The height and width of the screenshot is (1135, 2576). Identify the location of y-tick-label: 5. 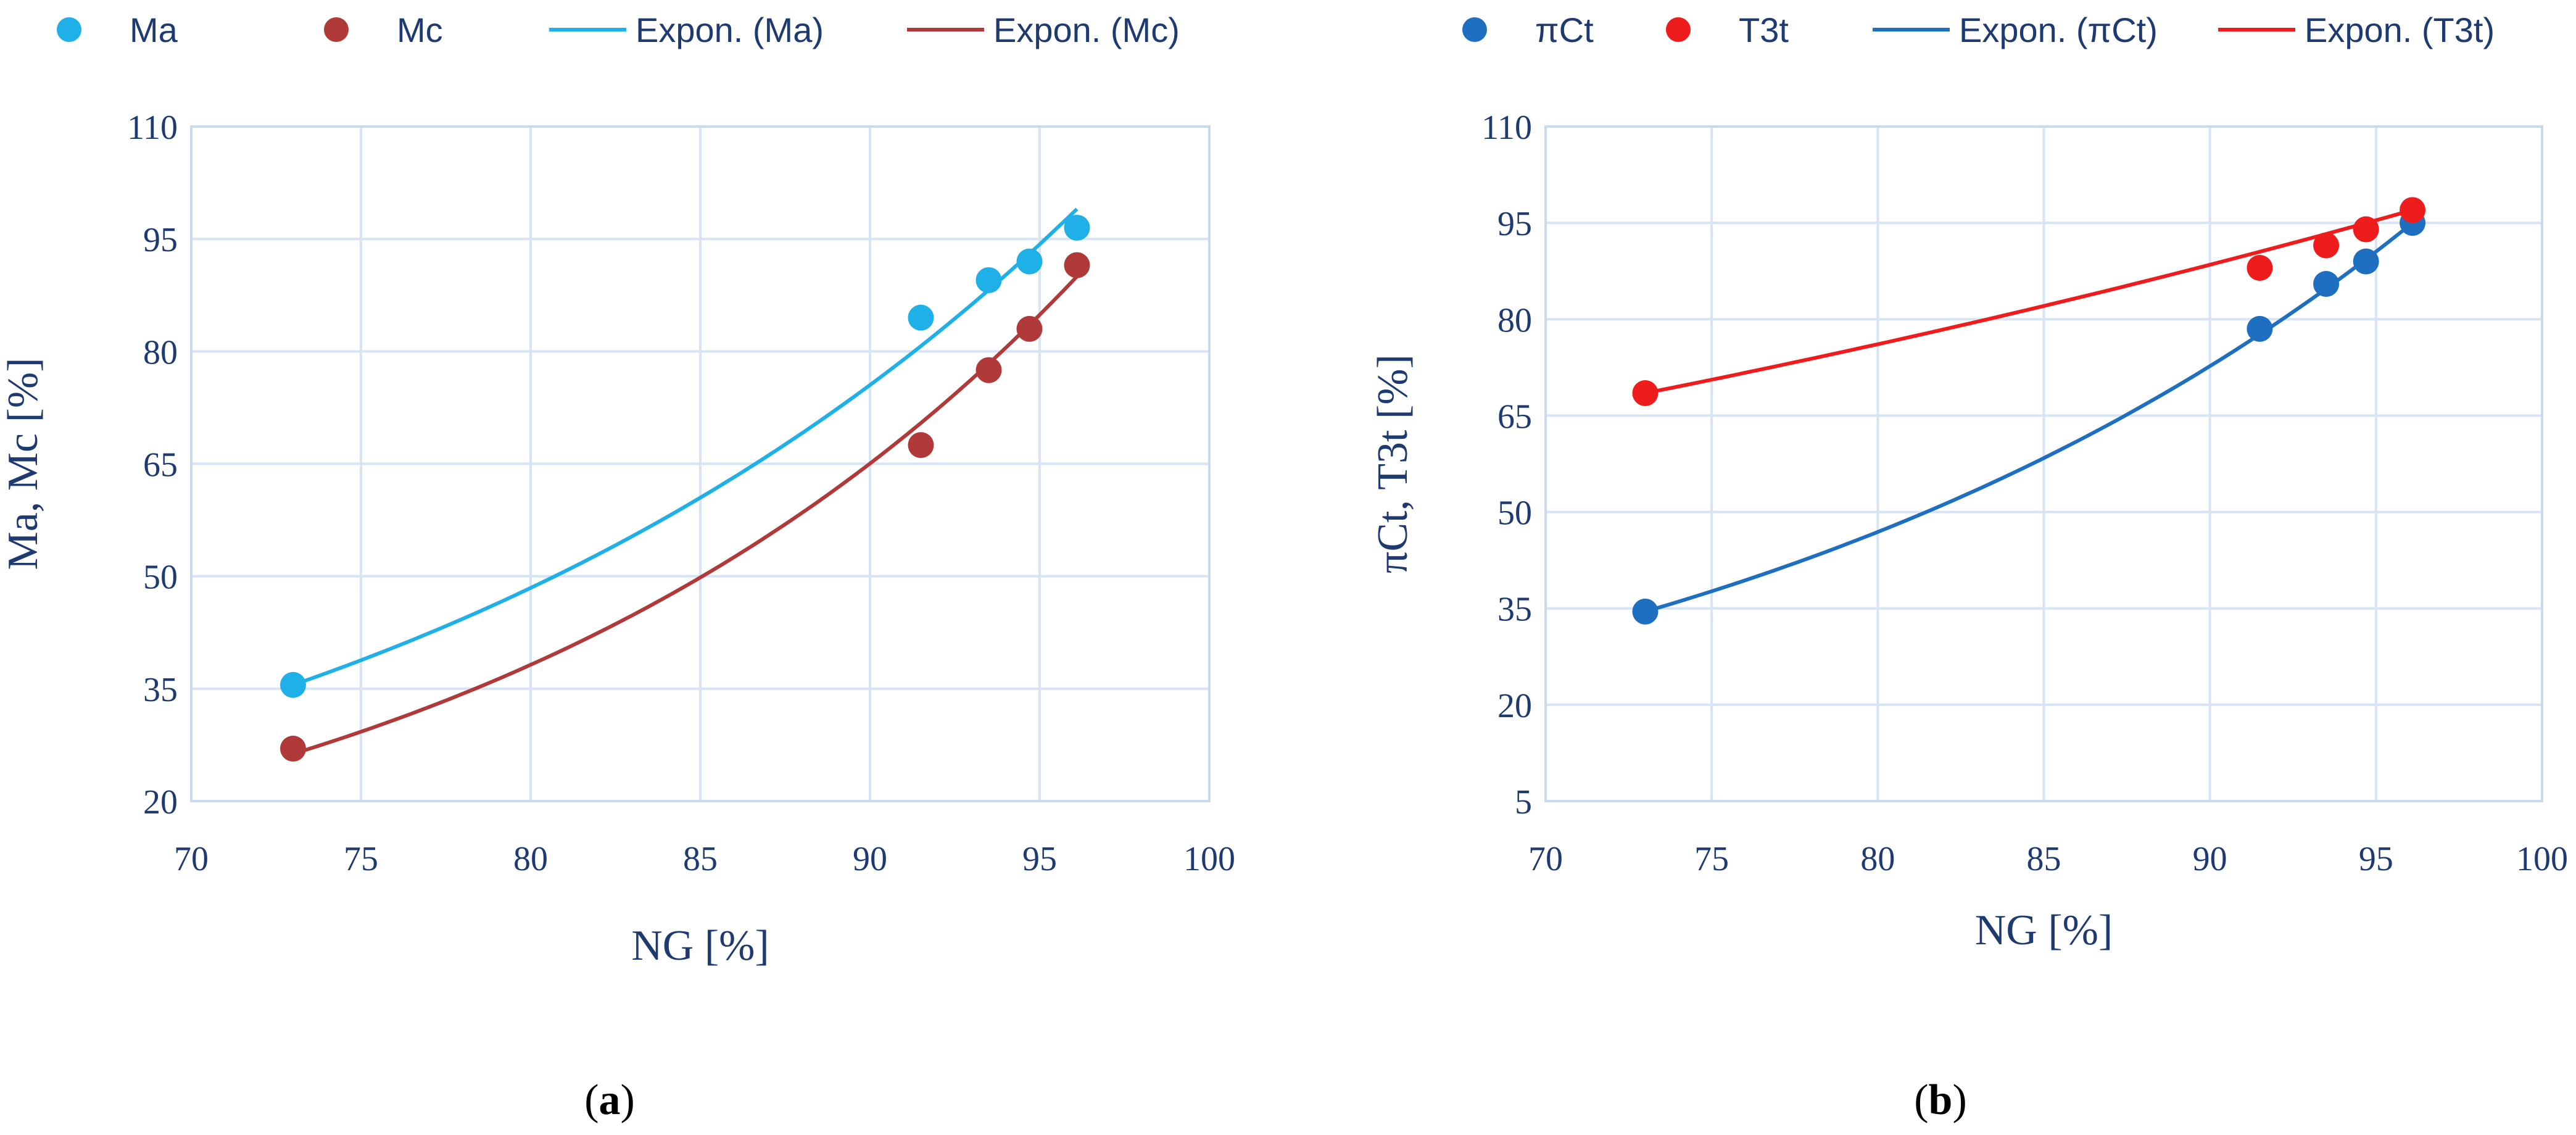
(1523, 802).